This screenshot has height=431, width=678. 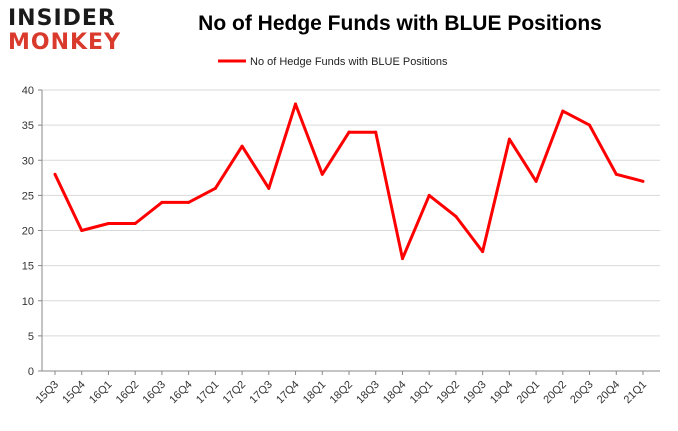 I want to click on y-tick-label: 20, so click(x=28, y=232).